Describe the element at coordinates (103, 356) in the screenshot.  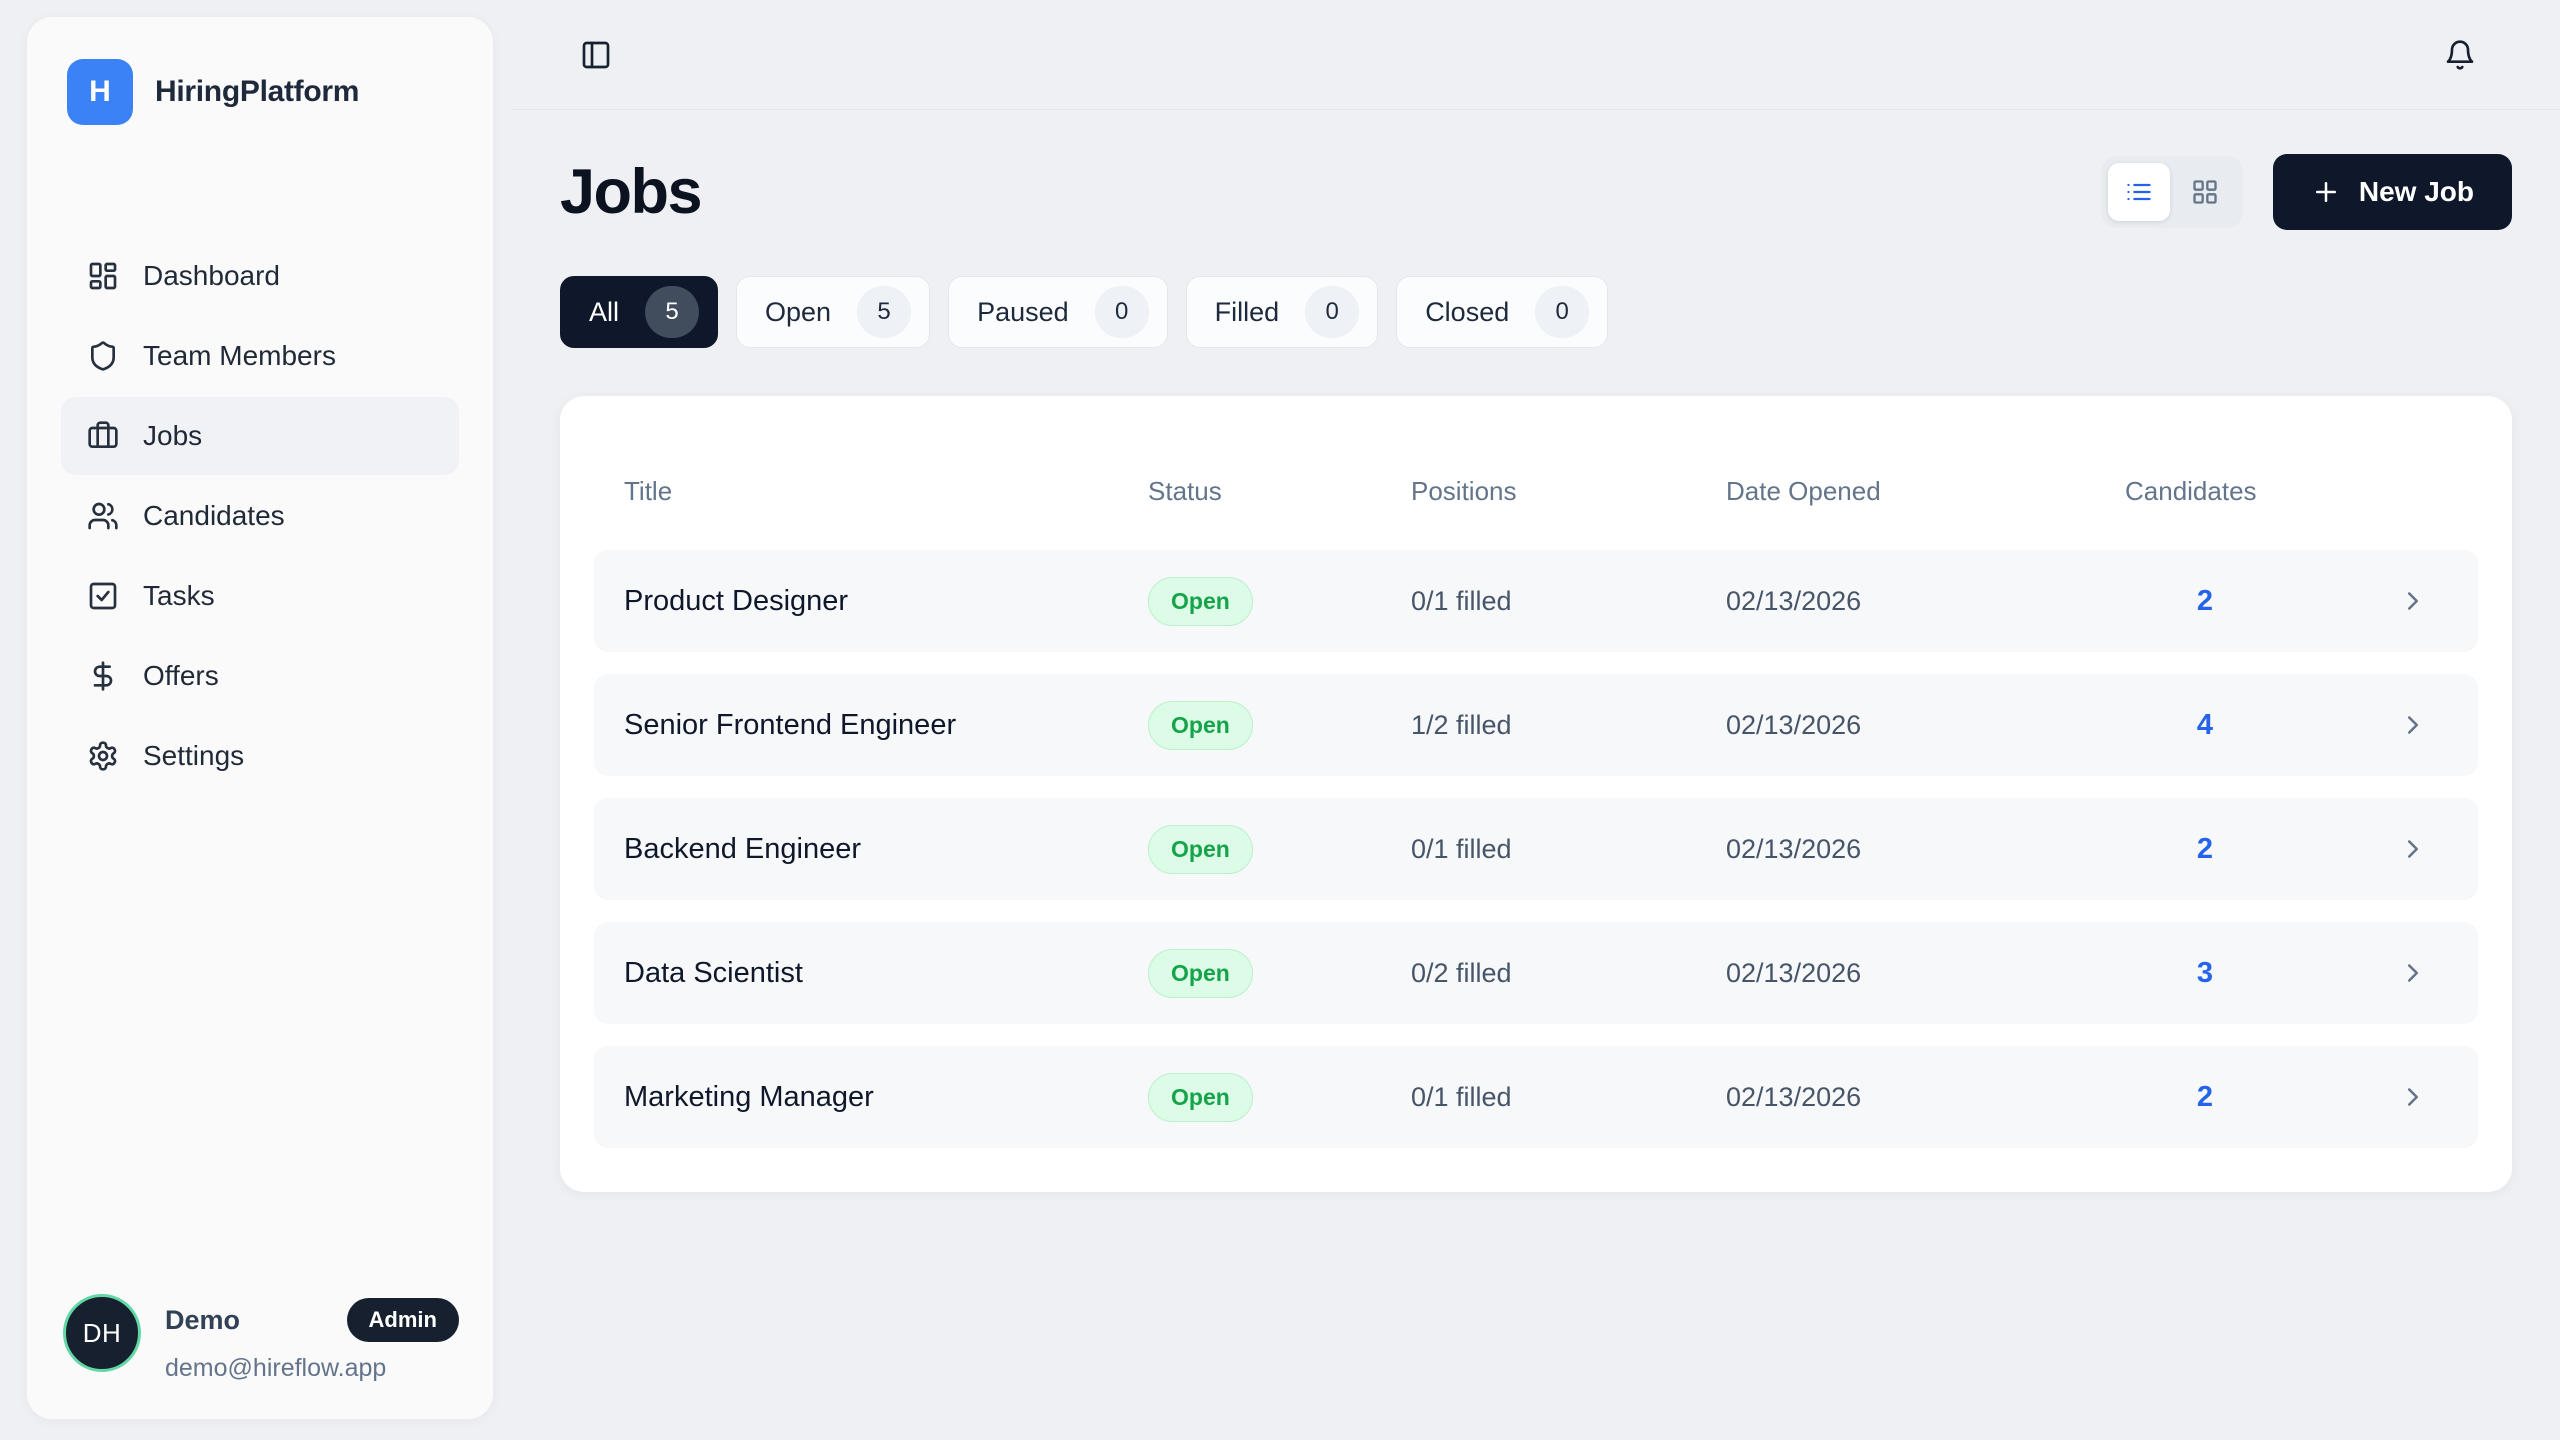
I see `shield-icon` at that location.